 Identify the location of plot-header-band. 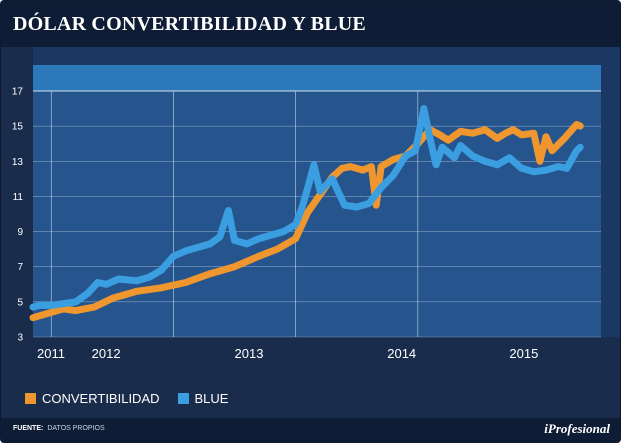
(317, 78).